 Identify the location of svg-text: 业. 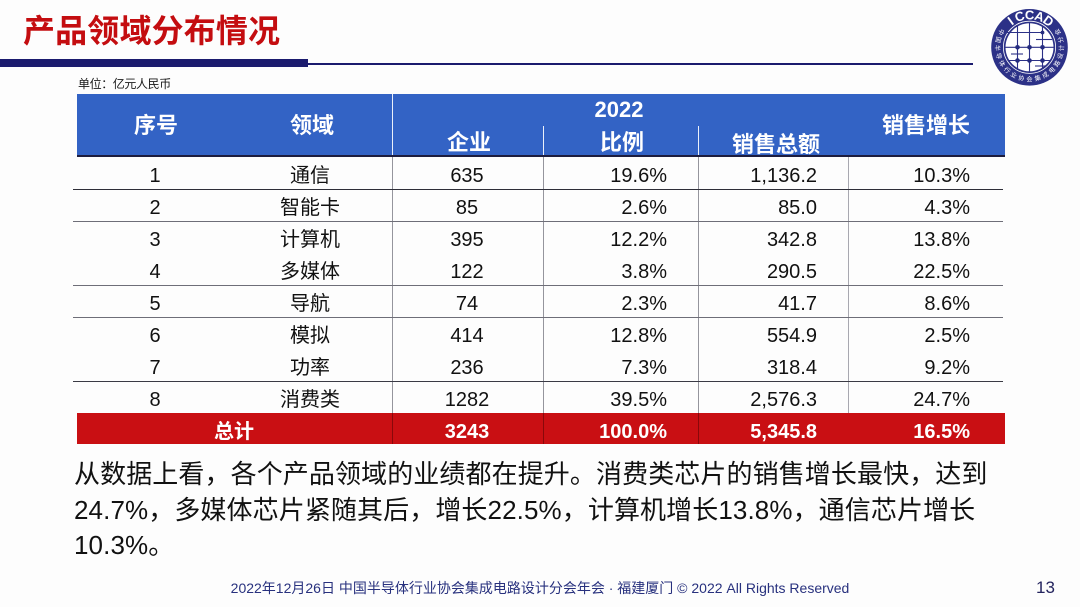
(1014, 74).